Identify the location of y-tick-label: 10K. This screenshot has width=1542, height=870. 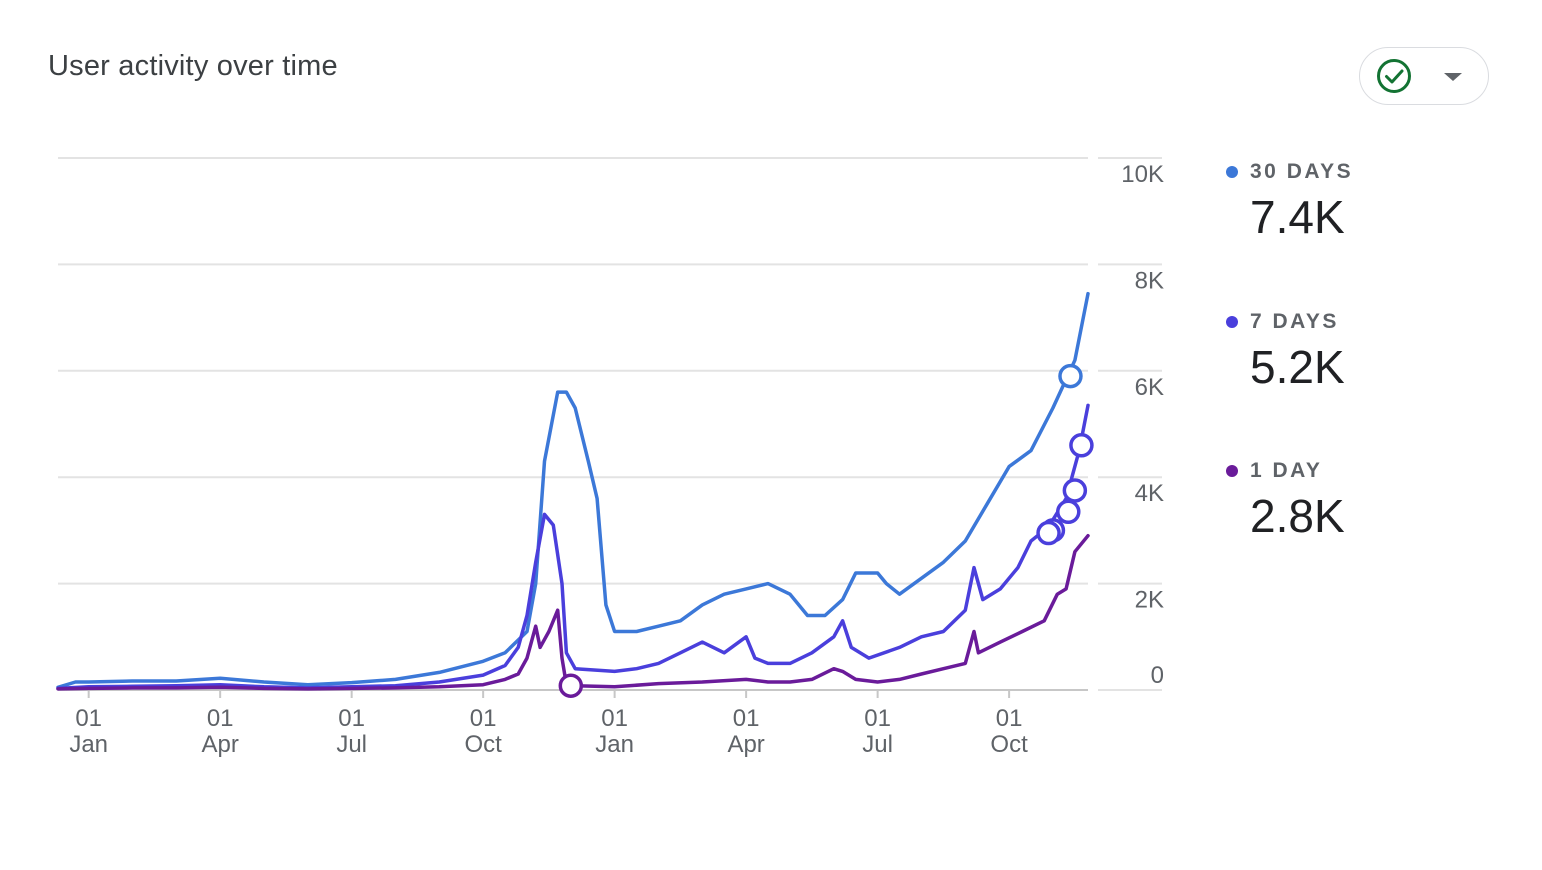
(1142, 174).